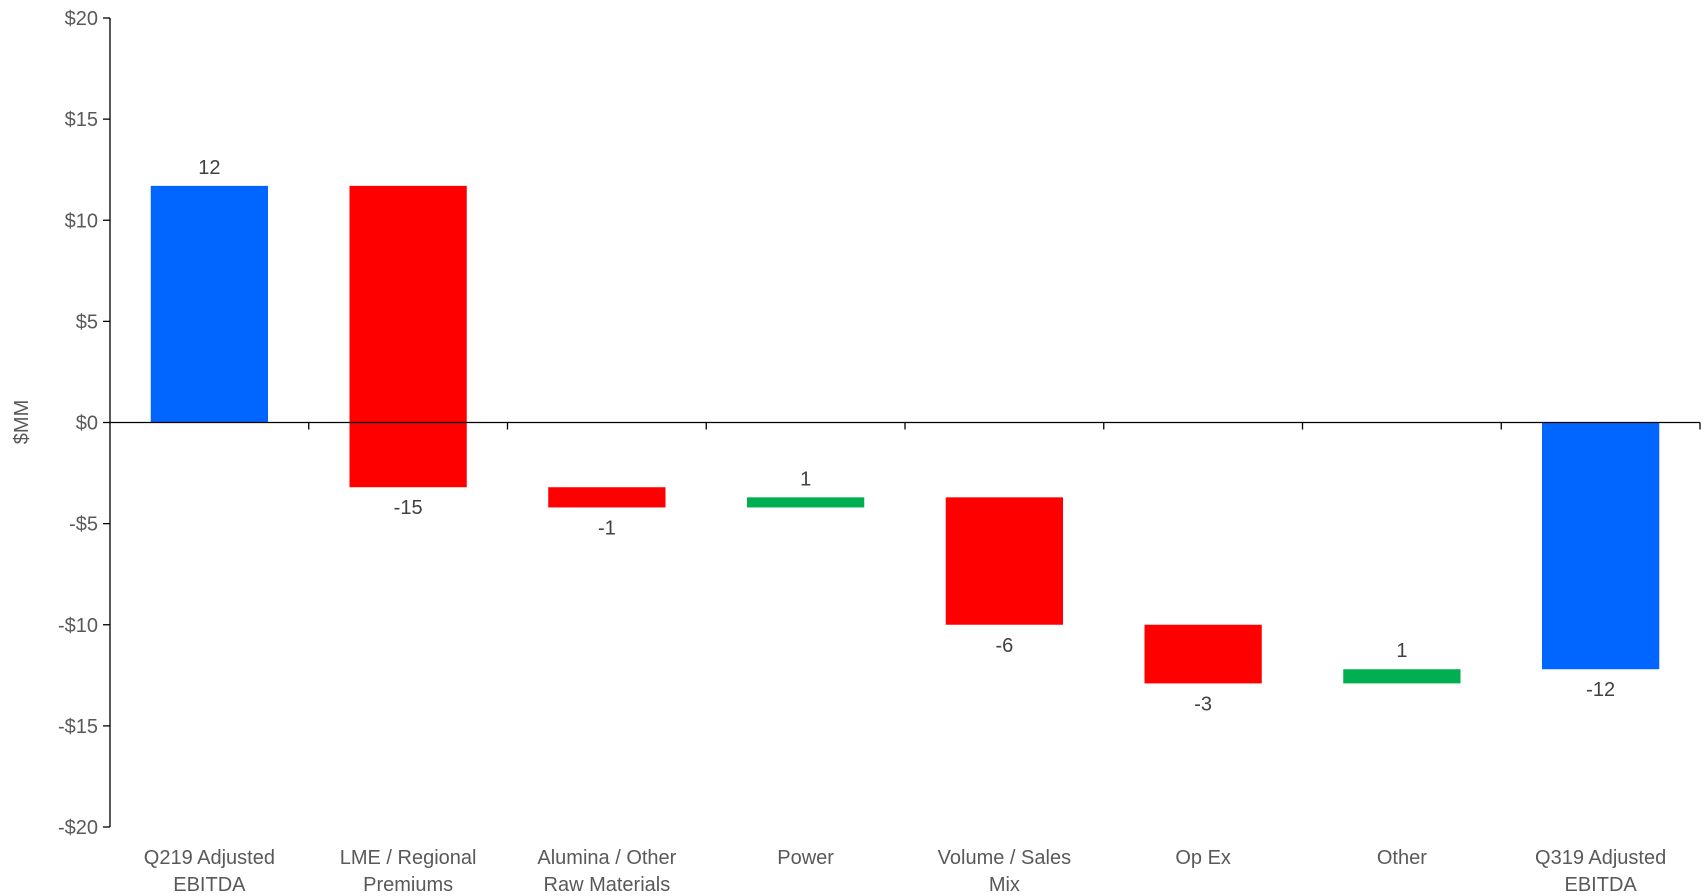  I want to click on x-category-label: LME / Regional Premiums, so click(408, 871).